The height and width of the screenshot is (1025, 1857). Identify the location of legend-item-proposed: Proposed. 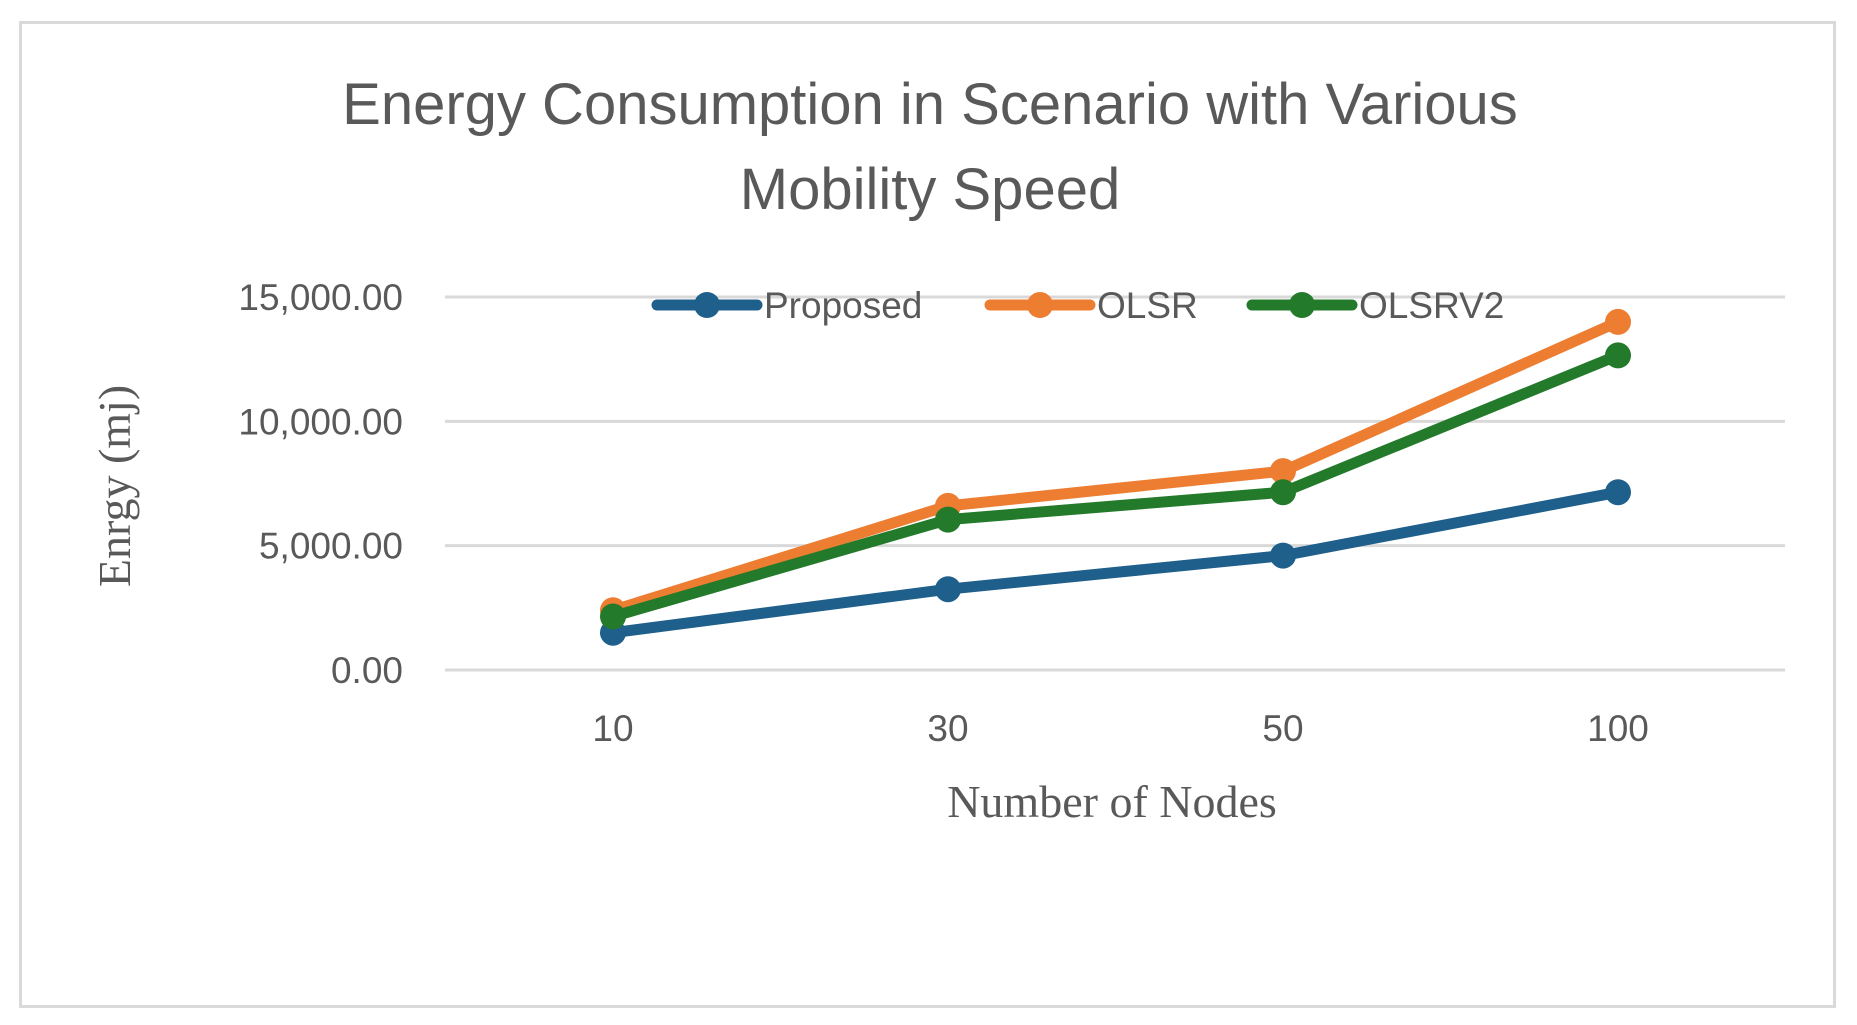
(786, 305).